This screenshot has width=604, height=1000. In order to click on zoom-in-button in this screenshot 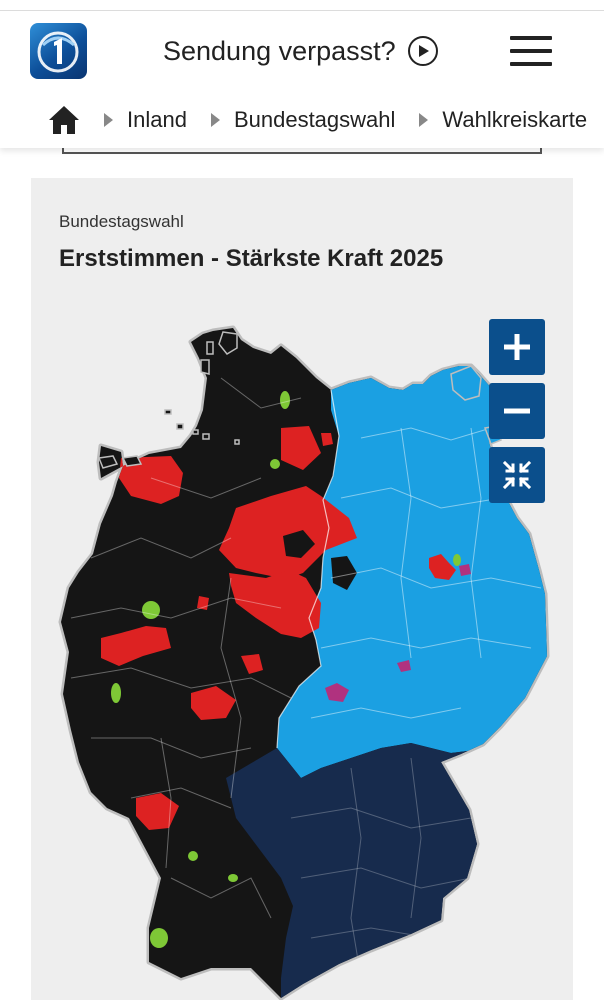, I will do `click(517, 347)`.